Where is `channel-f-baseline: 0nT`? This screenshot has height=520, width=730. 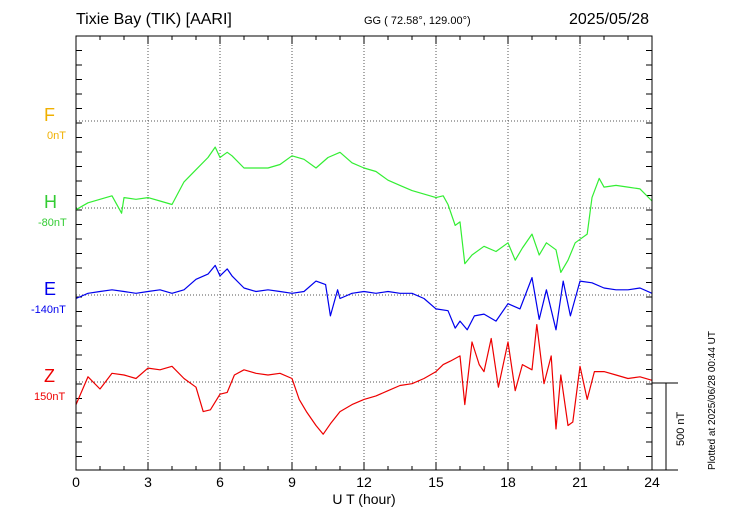 channel-f-baseline: 0nT is located at coordinates (56, 136).